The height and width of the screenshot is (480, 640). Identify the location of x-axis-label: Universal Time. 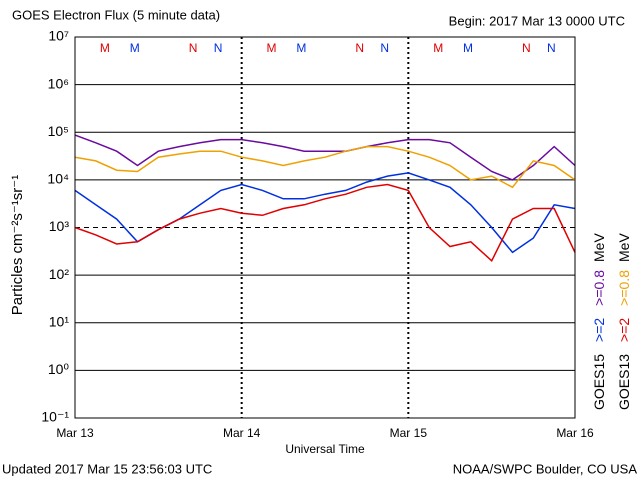
(325, 449).